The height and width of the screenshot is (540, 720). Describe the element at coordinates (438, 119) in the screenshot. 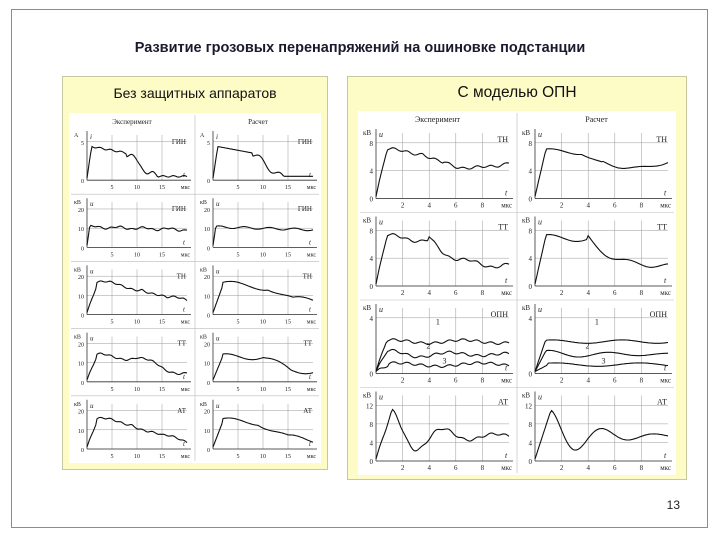

I see `column-header-exp: Эксперимент` at that location.